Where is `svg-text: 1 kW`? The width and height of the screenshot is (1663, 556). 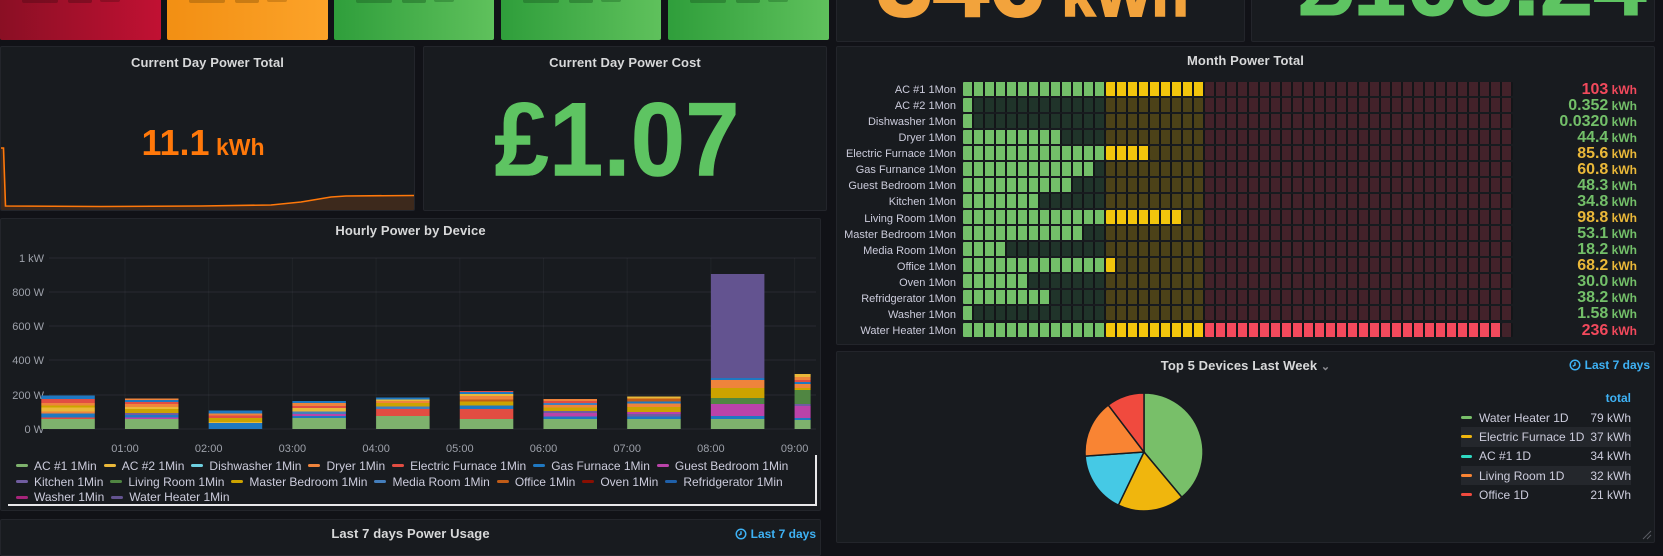 svg-text: 1 kW is located at coordinates (32, 259).